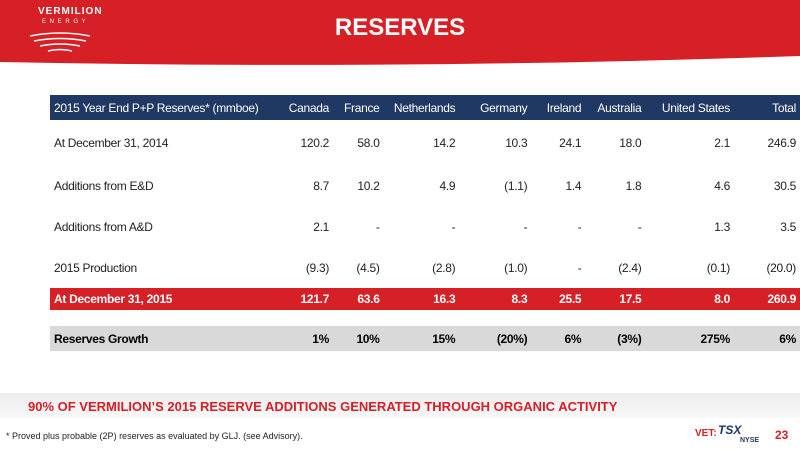 The height and width of the screenshot is (450, 800). Describe the element at coordinates (64, 22) in the screenshot. I see `logo-sub: E N E R G Y` at that location.